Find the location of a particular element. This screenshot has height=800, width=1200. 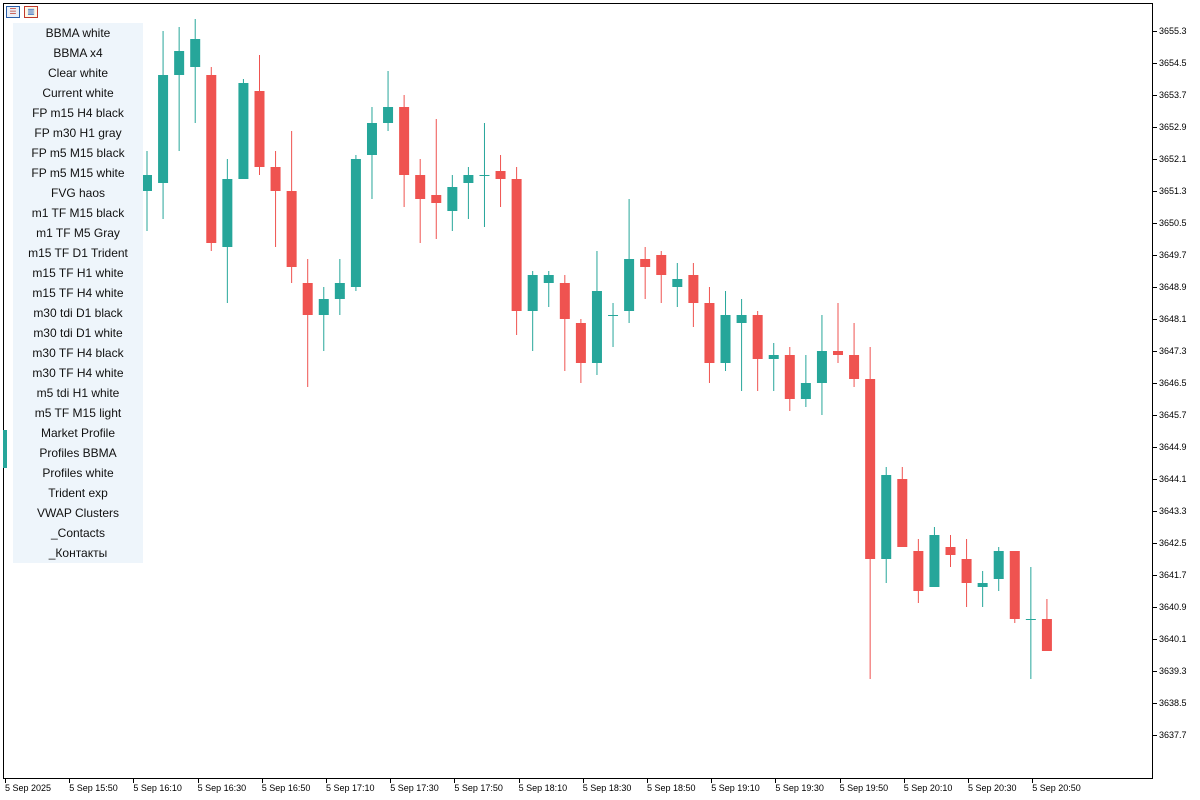

menu-item: m5 TF M15 light is located at coordinates (78, 413).